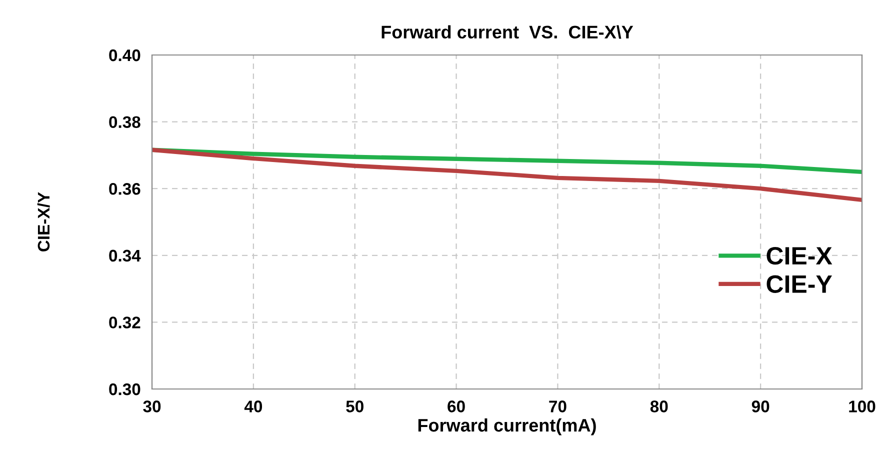 The height and width of the screenshot is (461, 889). Describe the element at coordinates (456, 406) in the screenshot. I see `x-tick-label: 60` at that location.